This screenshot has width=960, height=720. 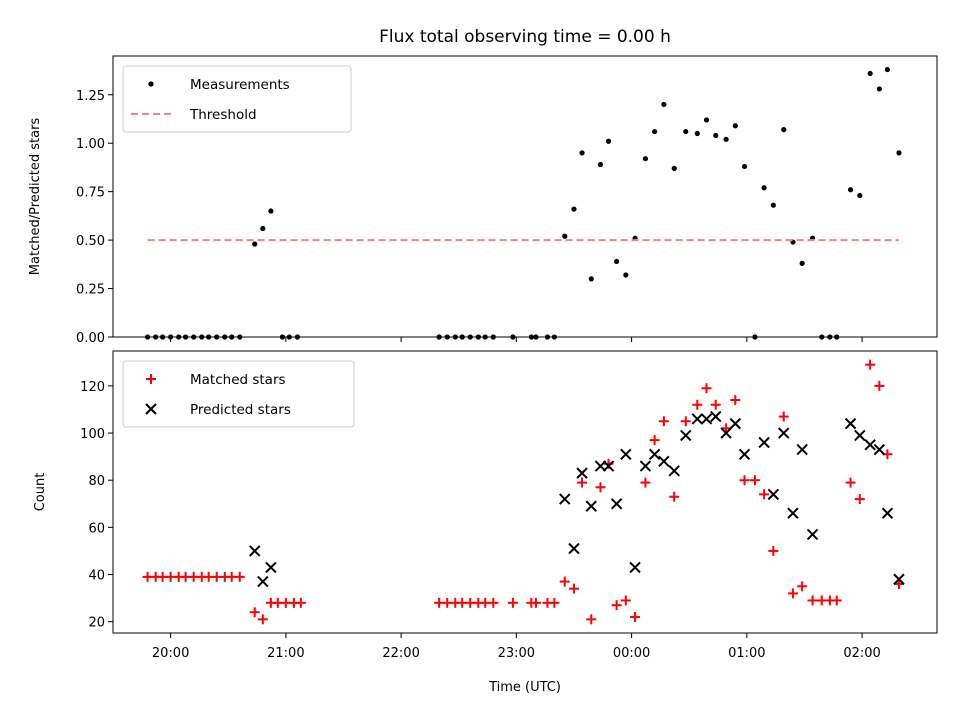 What do you see at coordinates (400, 653) in the screenshot?
I see `x-tick-label: 22:00` at bounding box center [400, 653].